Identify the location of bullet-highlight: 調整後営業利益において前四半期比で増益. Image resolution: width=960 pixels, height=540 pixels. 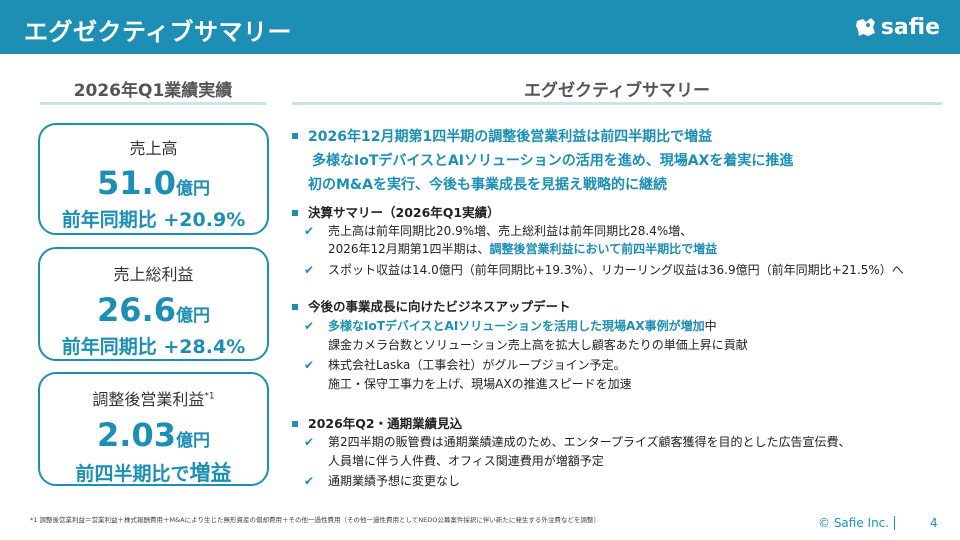
(603, 249).